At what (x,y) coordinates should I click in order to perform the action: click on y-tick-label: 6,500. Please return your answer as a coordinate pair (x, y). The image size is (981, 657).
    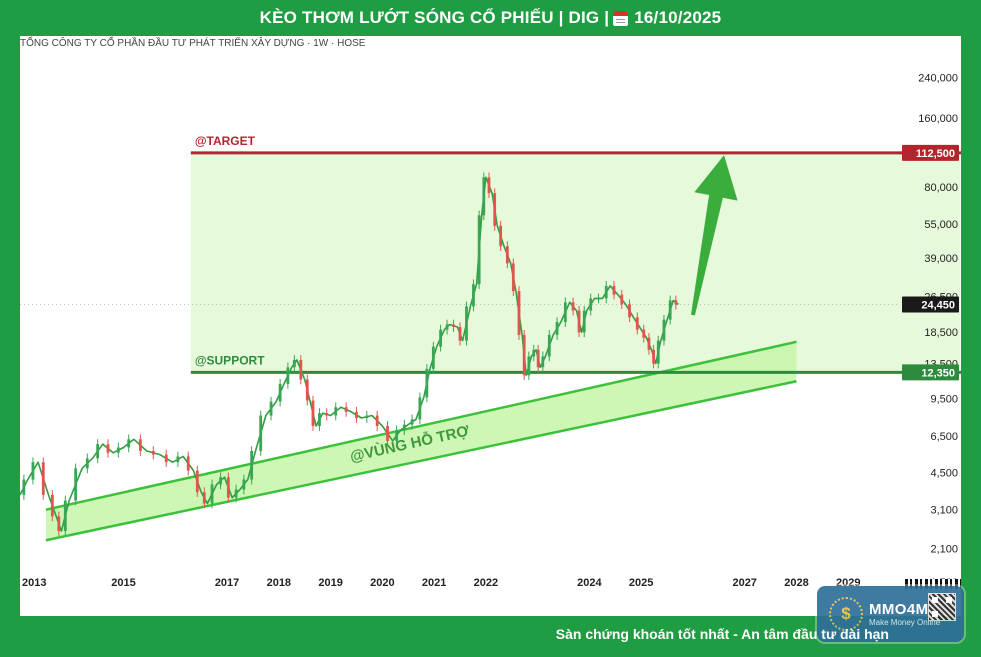
    Looking at the image, I should click on (944, 437).